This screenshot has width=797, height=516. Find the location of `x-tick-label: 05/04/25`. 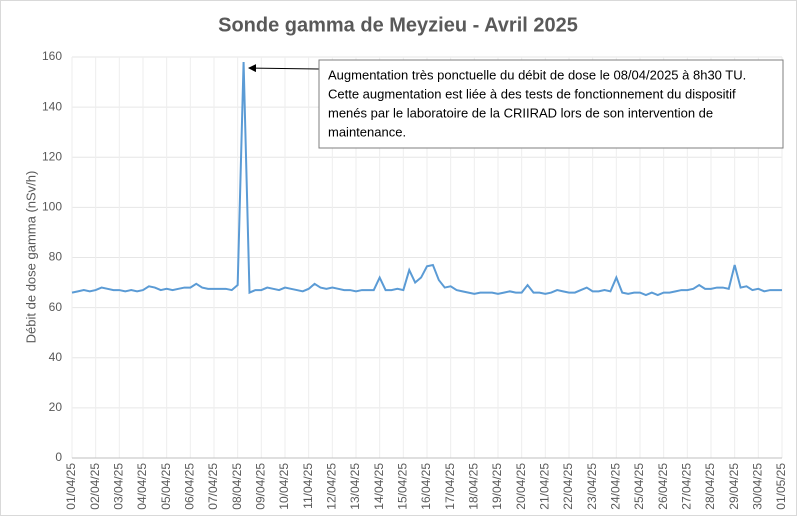

x-tick-label: 05/04/25 is located at coordinates (166, 486).